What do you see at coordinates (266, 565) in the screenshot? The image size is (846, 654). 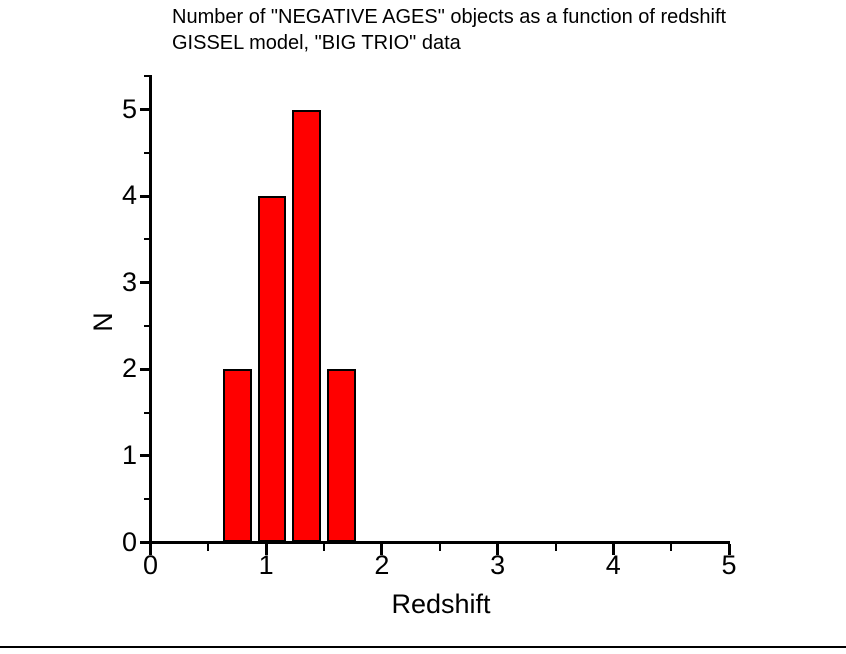 I see `x-tick-label: 1` at bounding box center [266, 565].